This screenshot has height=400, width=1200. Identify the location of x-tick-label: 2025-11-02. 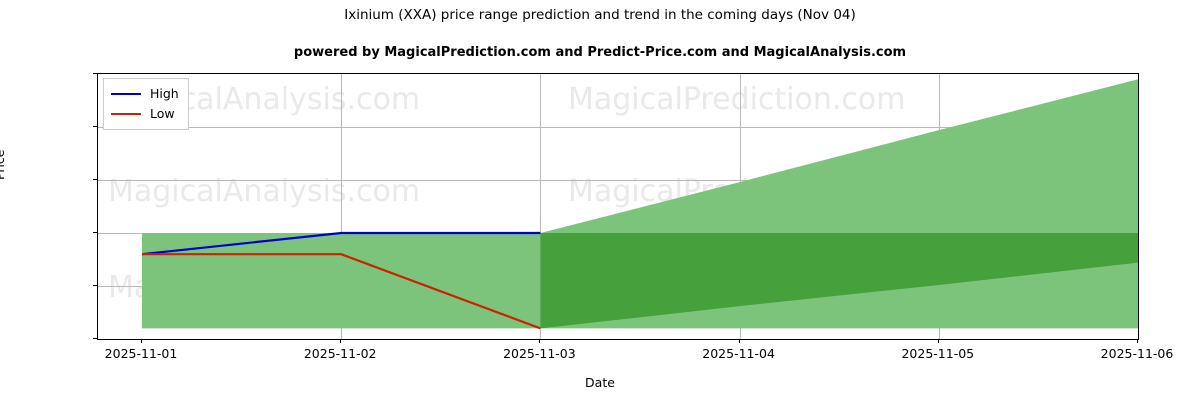
(340, 353).